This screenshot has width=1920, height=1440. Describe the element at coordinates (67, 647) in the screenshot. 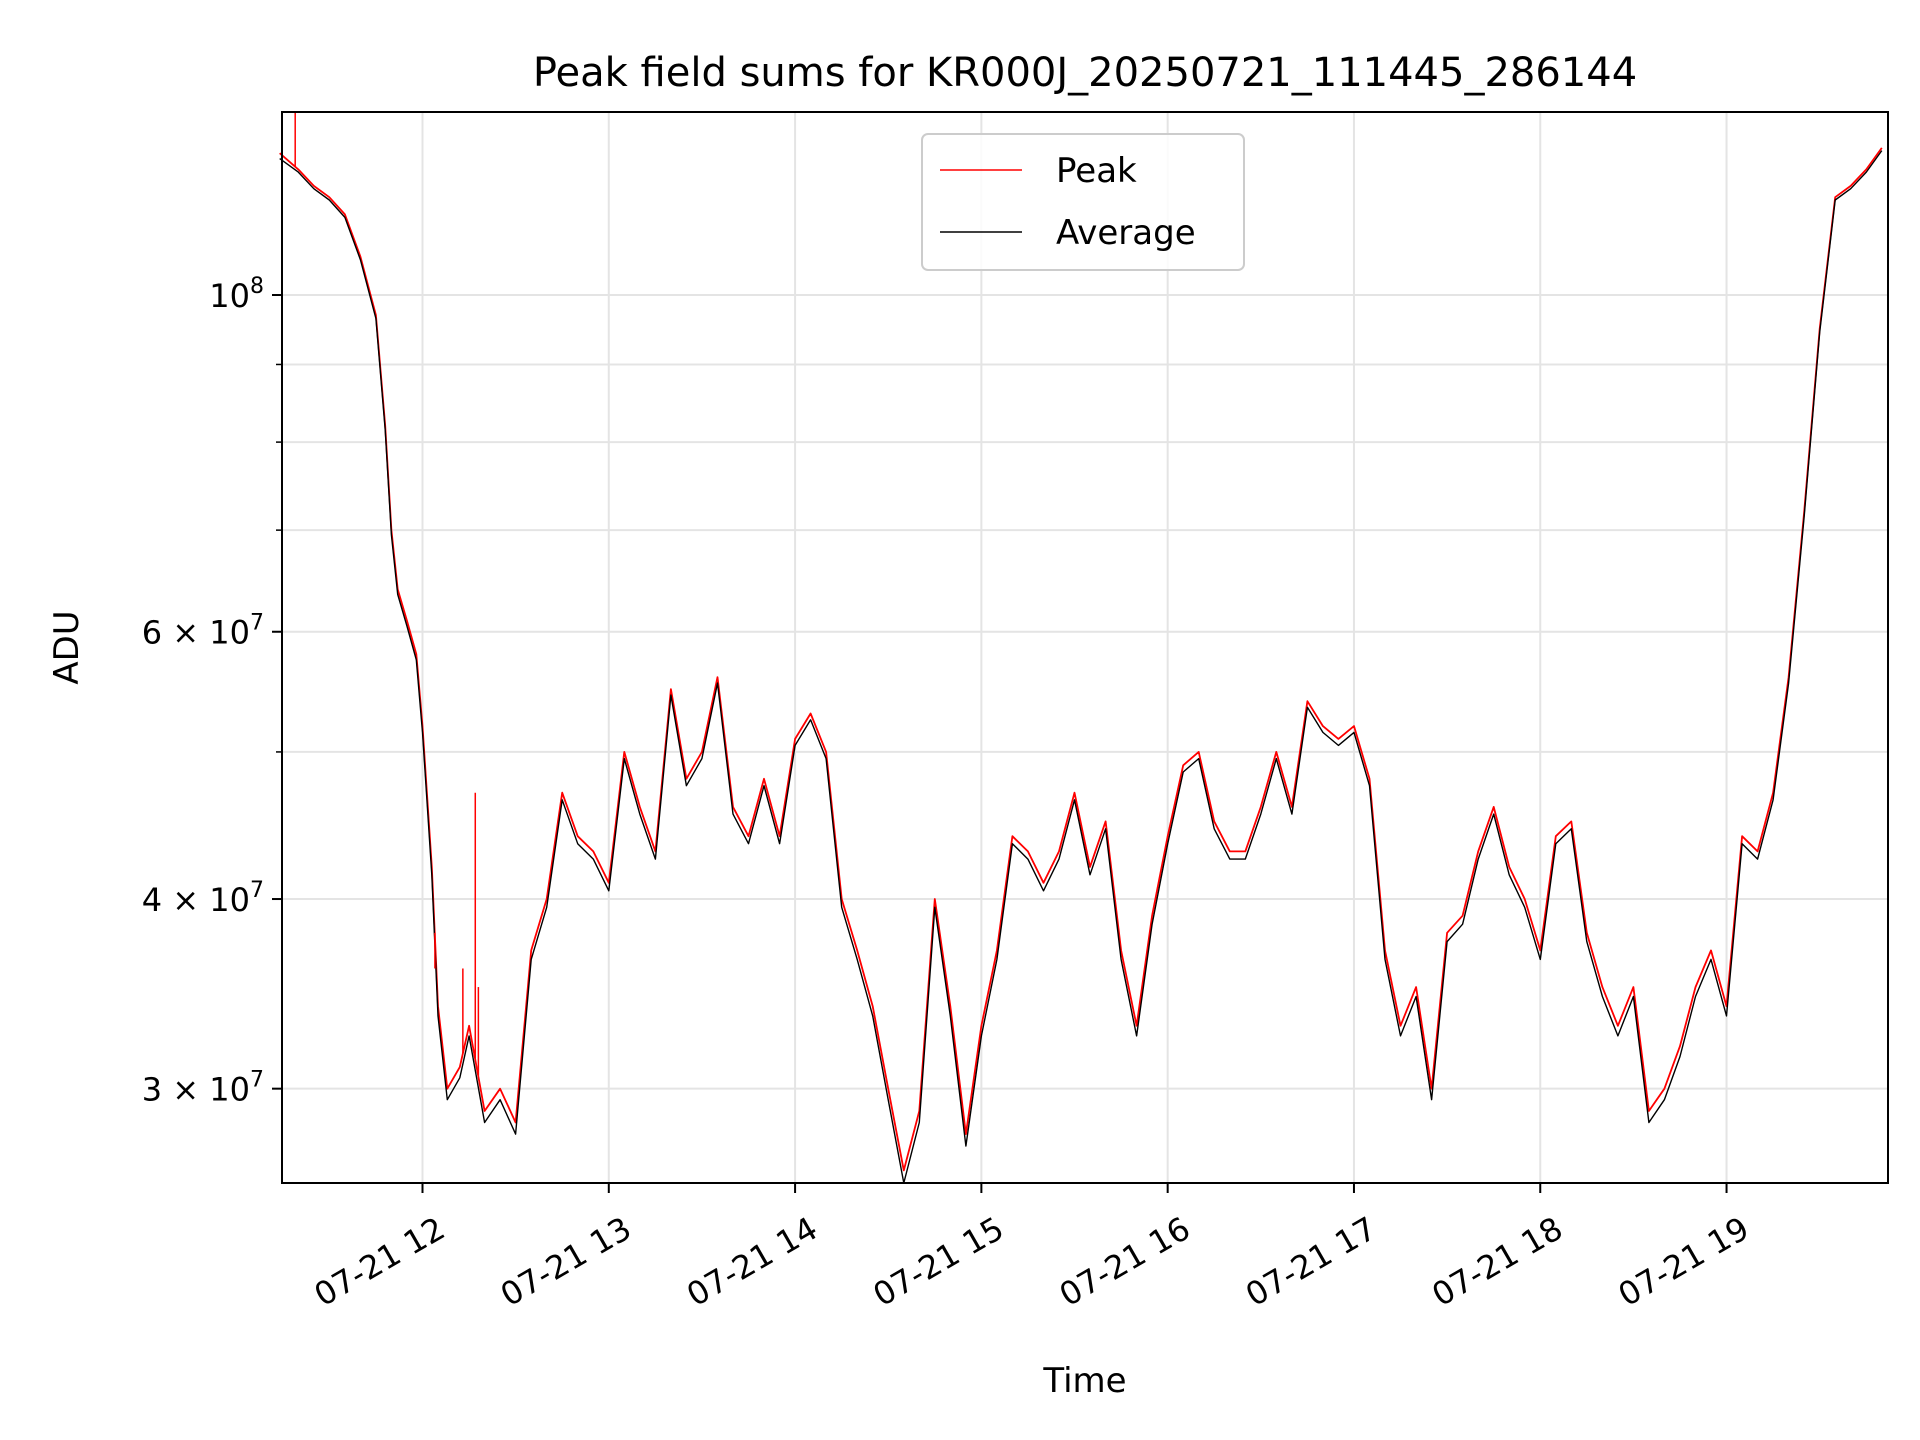

I see `y-axis-title: ADU` at that location.